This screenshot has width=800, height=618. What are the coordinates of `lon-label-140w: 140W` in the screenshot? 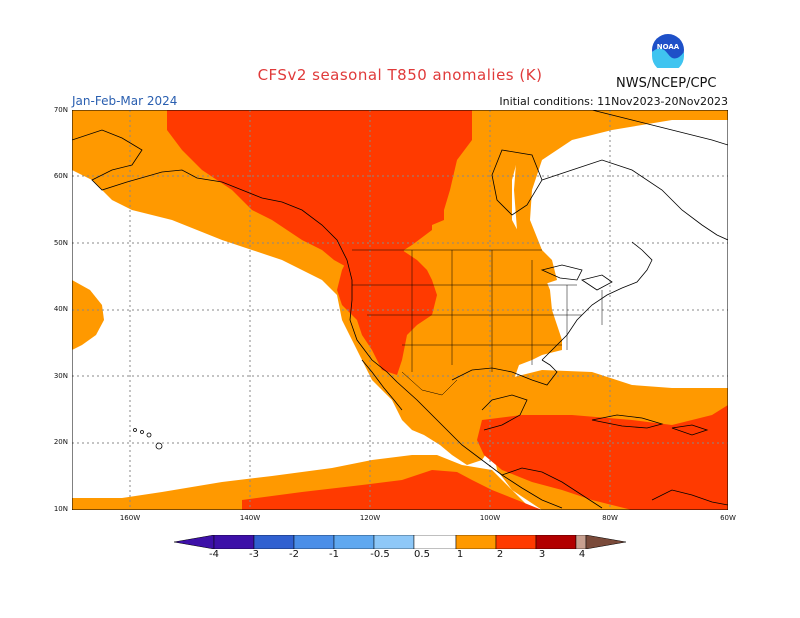 It's located at (250, 518).